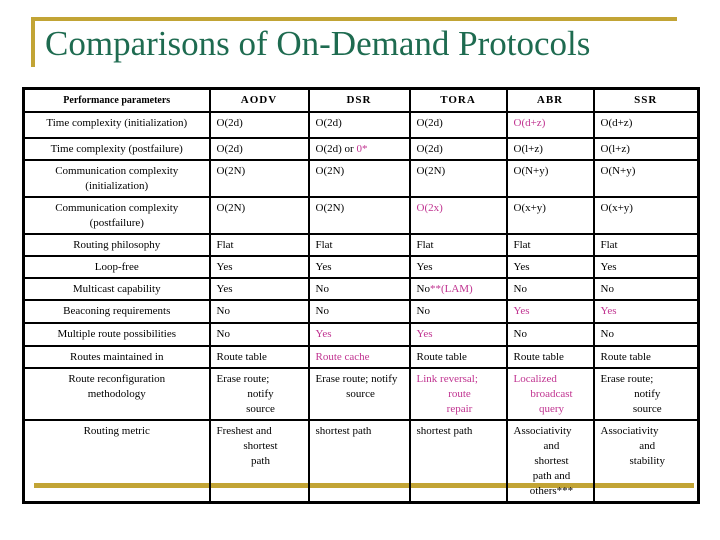  What do you see at coordinates (318, 43) in the screenshot?
I see `page-title: Comparisons of On-Demand Protocols` at bounding box center [318, 43].